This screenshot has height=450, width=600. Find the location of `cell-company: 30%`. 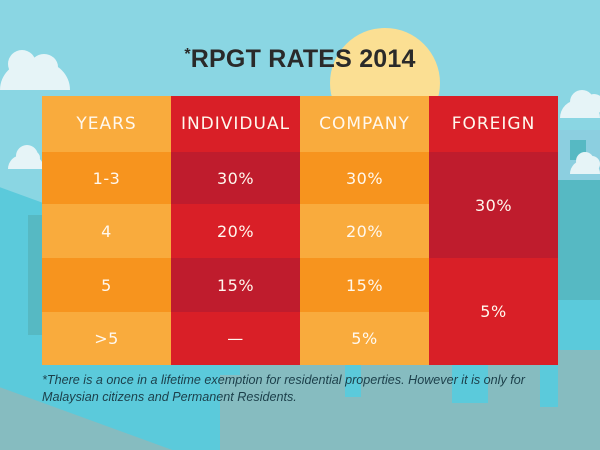

cell-company: 30% is located at coordinates (364, 178).